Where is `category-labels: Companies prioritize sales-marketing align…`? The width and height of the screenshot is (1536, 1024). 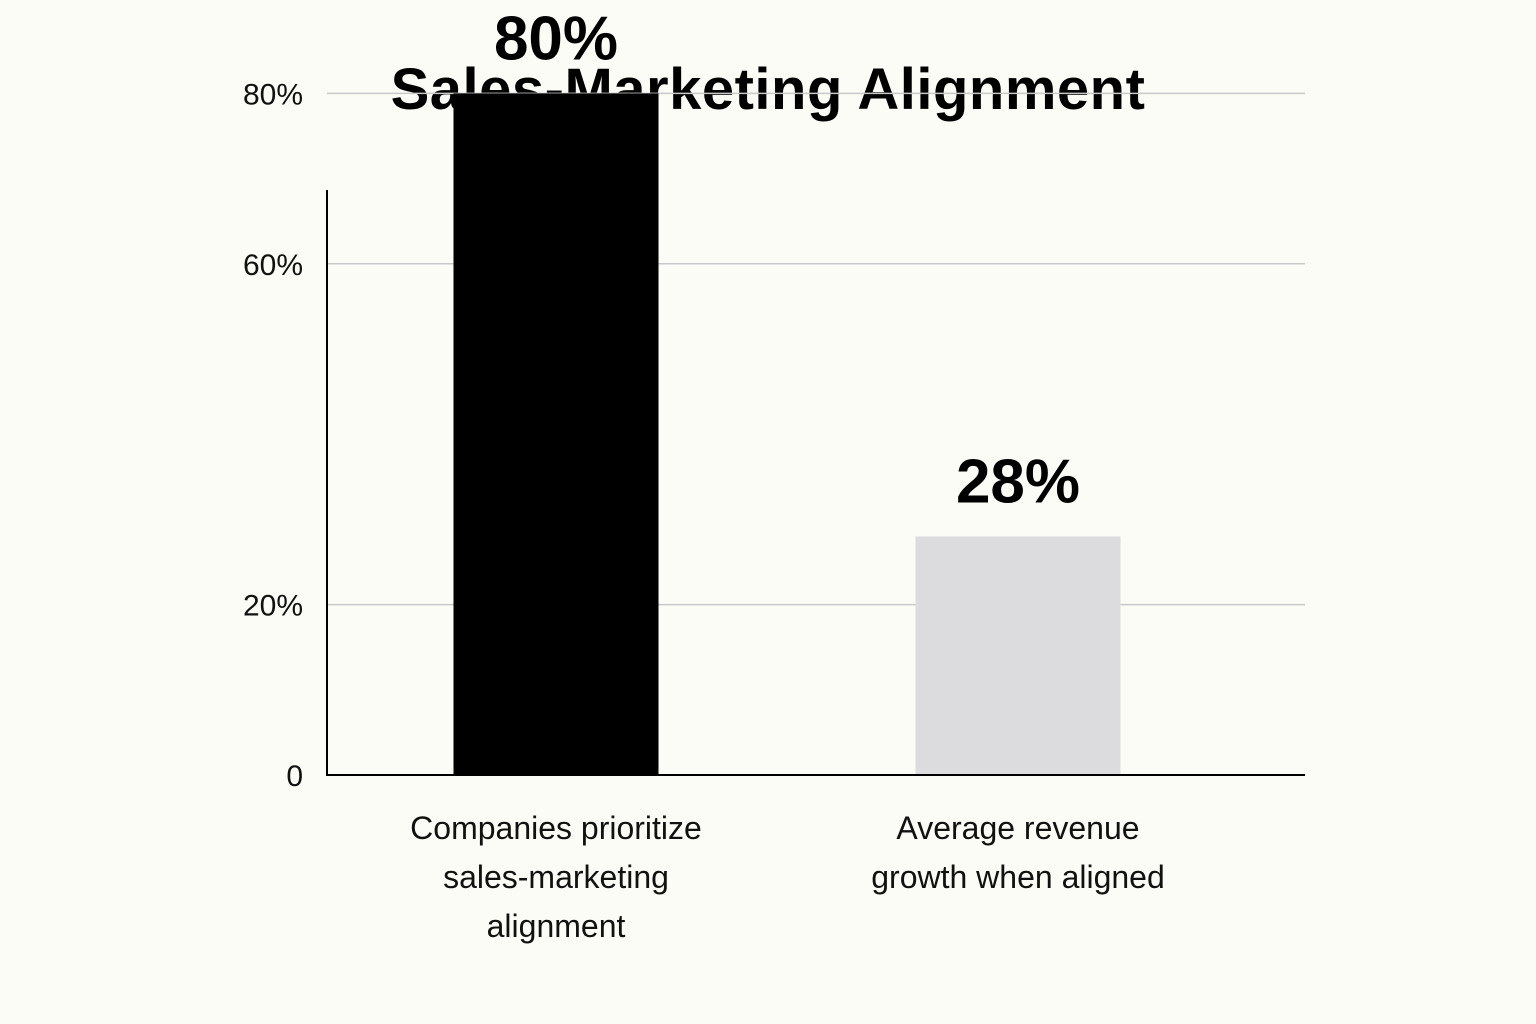 category-labels: Companies prioritize sales-marketing align… is located at coordinates (787, 877).